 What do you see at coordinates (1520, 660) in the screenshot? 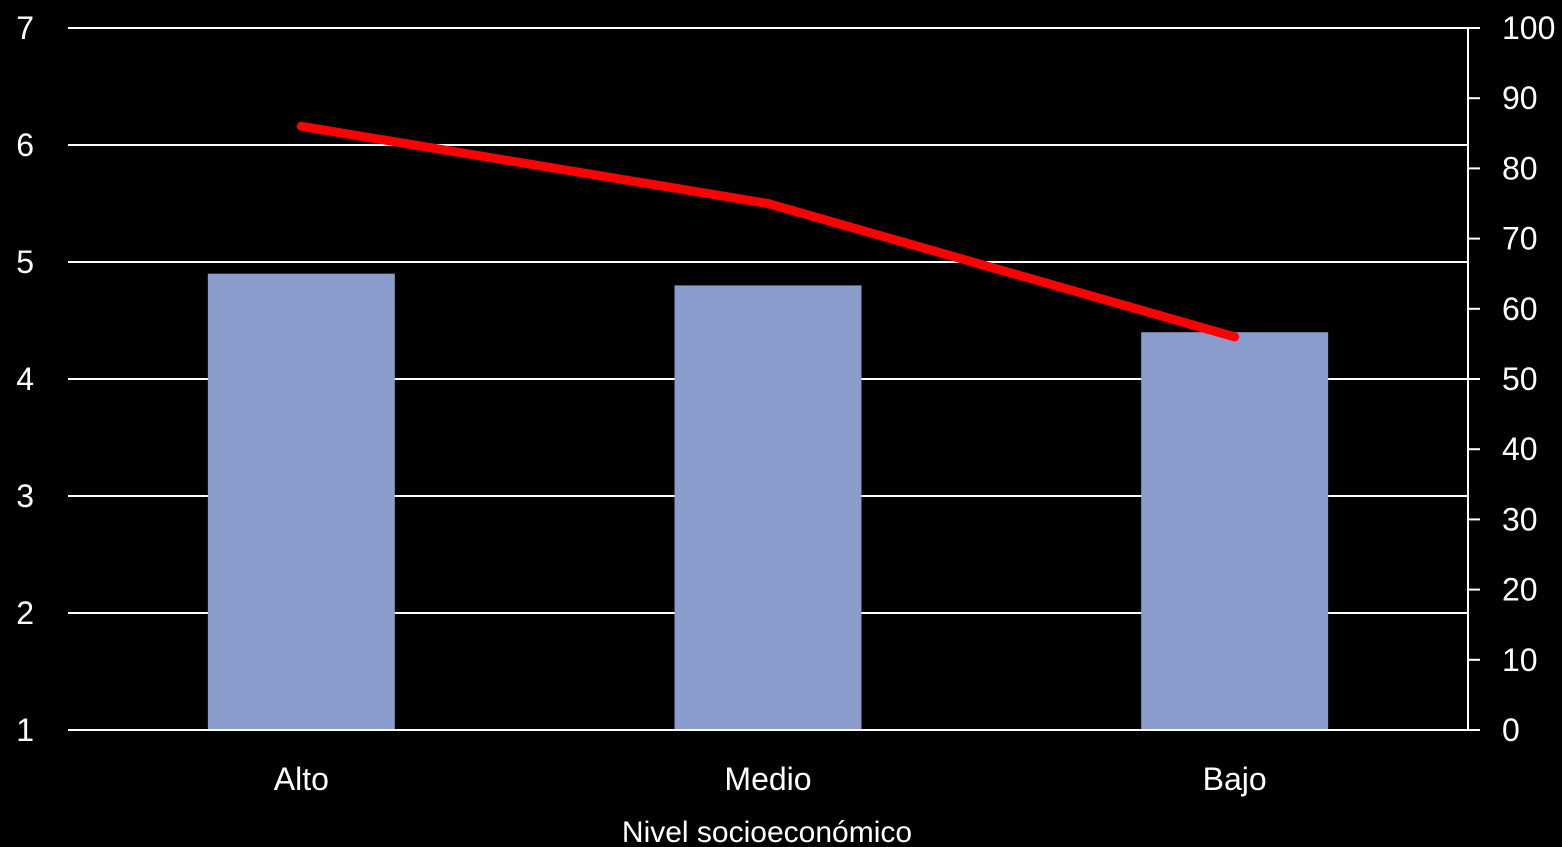
I see `right-tick-label: 10` at bounding box center [1520, 660].